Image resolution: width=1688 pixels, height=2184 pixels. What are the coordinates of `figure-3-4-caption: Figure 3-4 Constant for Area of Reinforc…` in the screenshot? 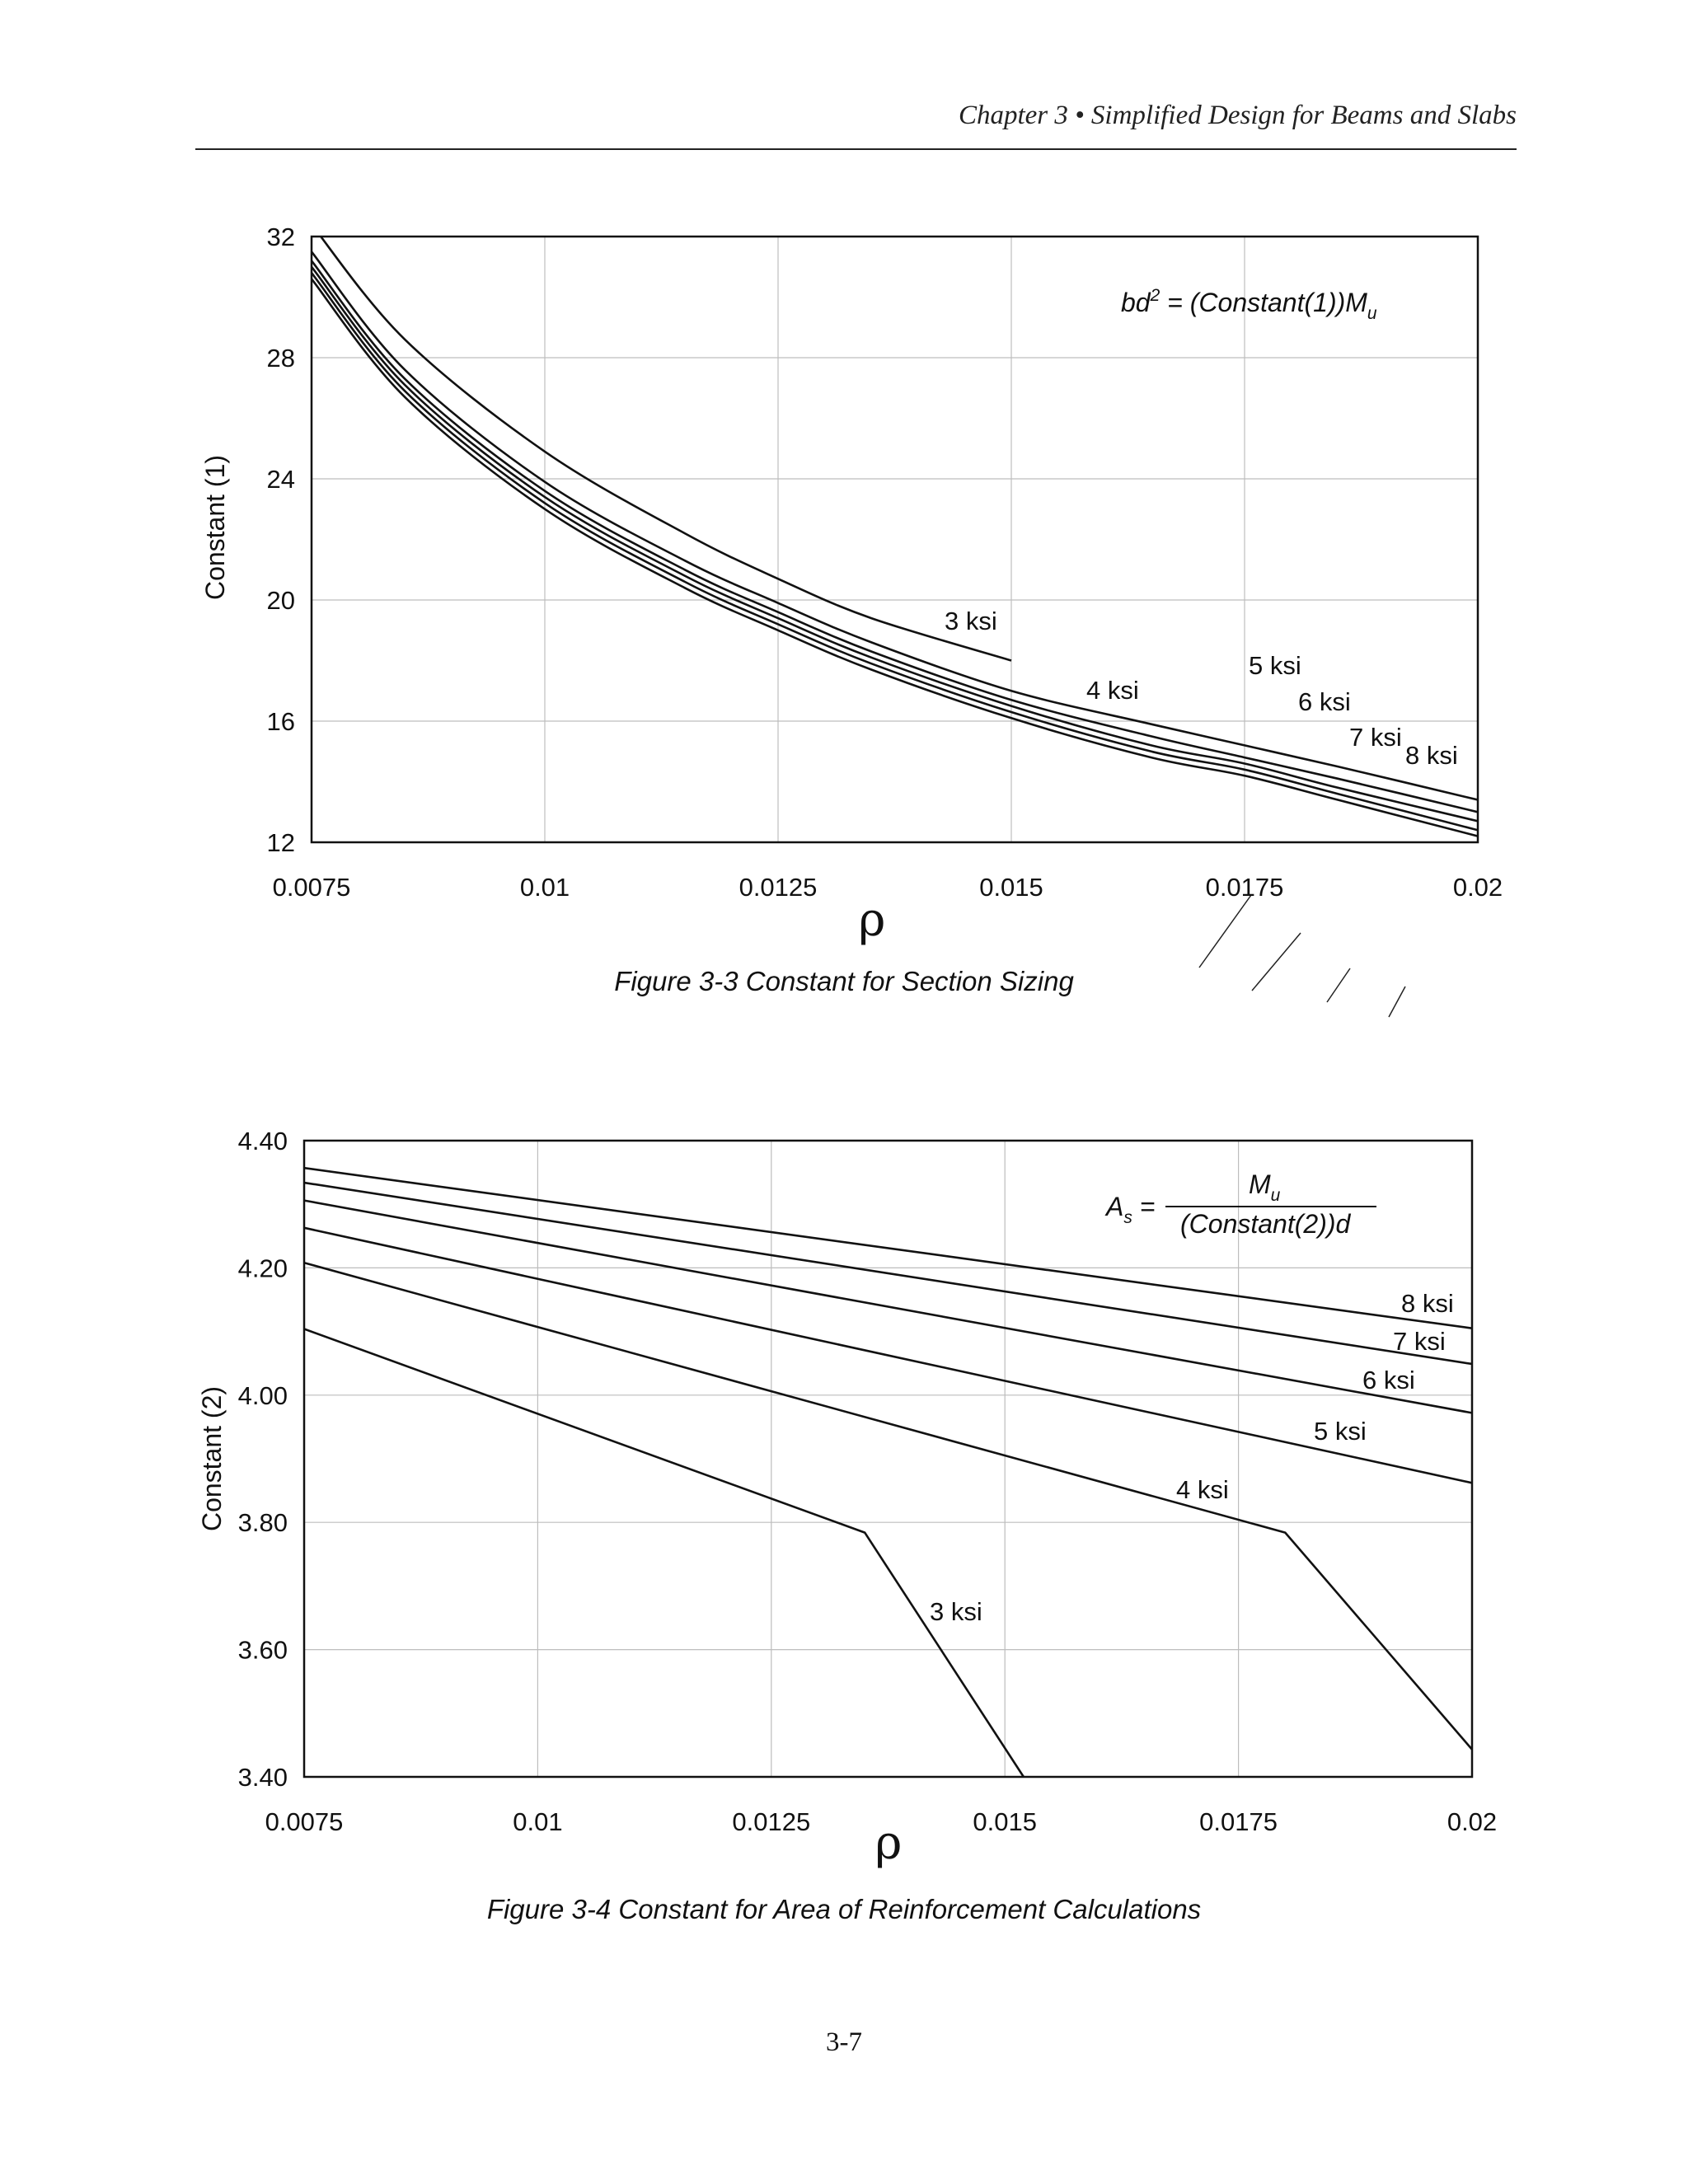 It's located at (844, 1909).